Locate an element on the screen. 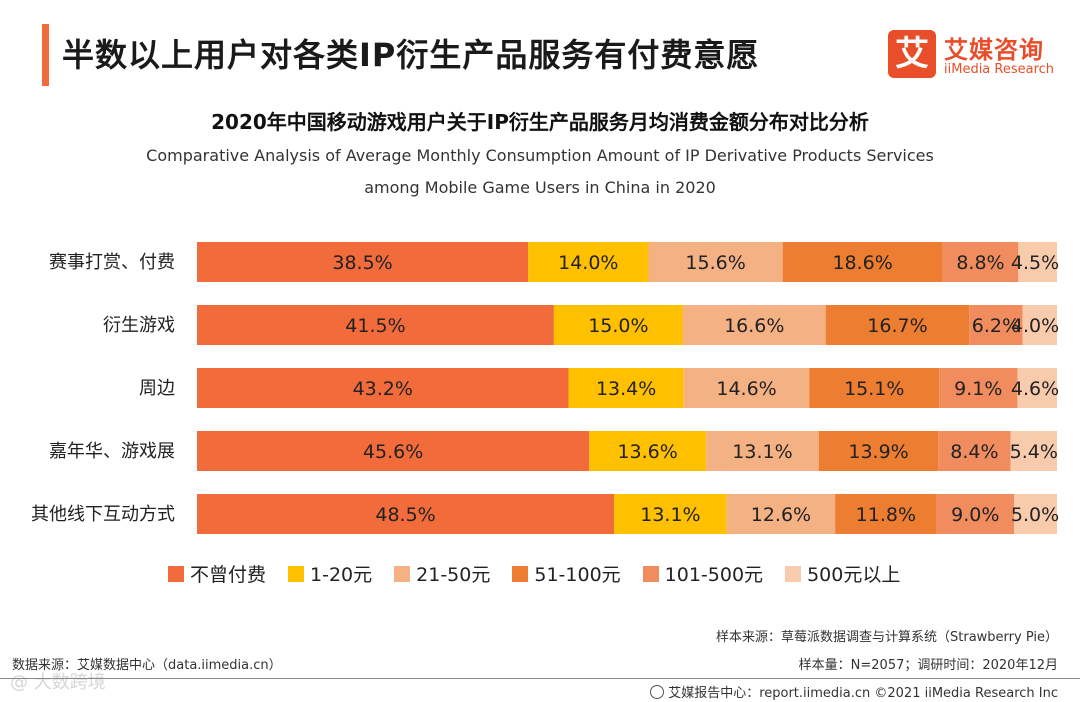 The height and width of the screenshot is (702, 1080). category-label: 周边 is located at coordinates (157, 388).